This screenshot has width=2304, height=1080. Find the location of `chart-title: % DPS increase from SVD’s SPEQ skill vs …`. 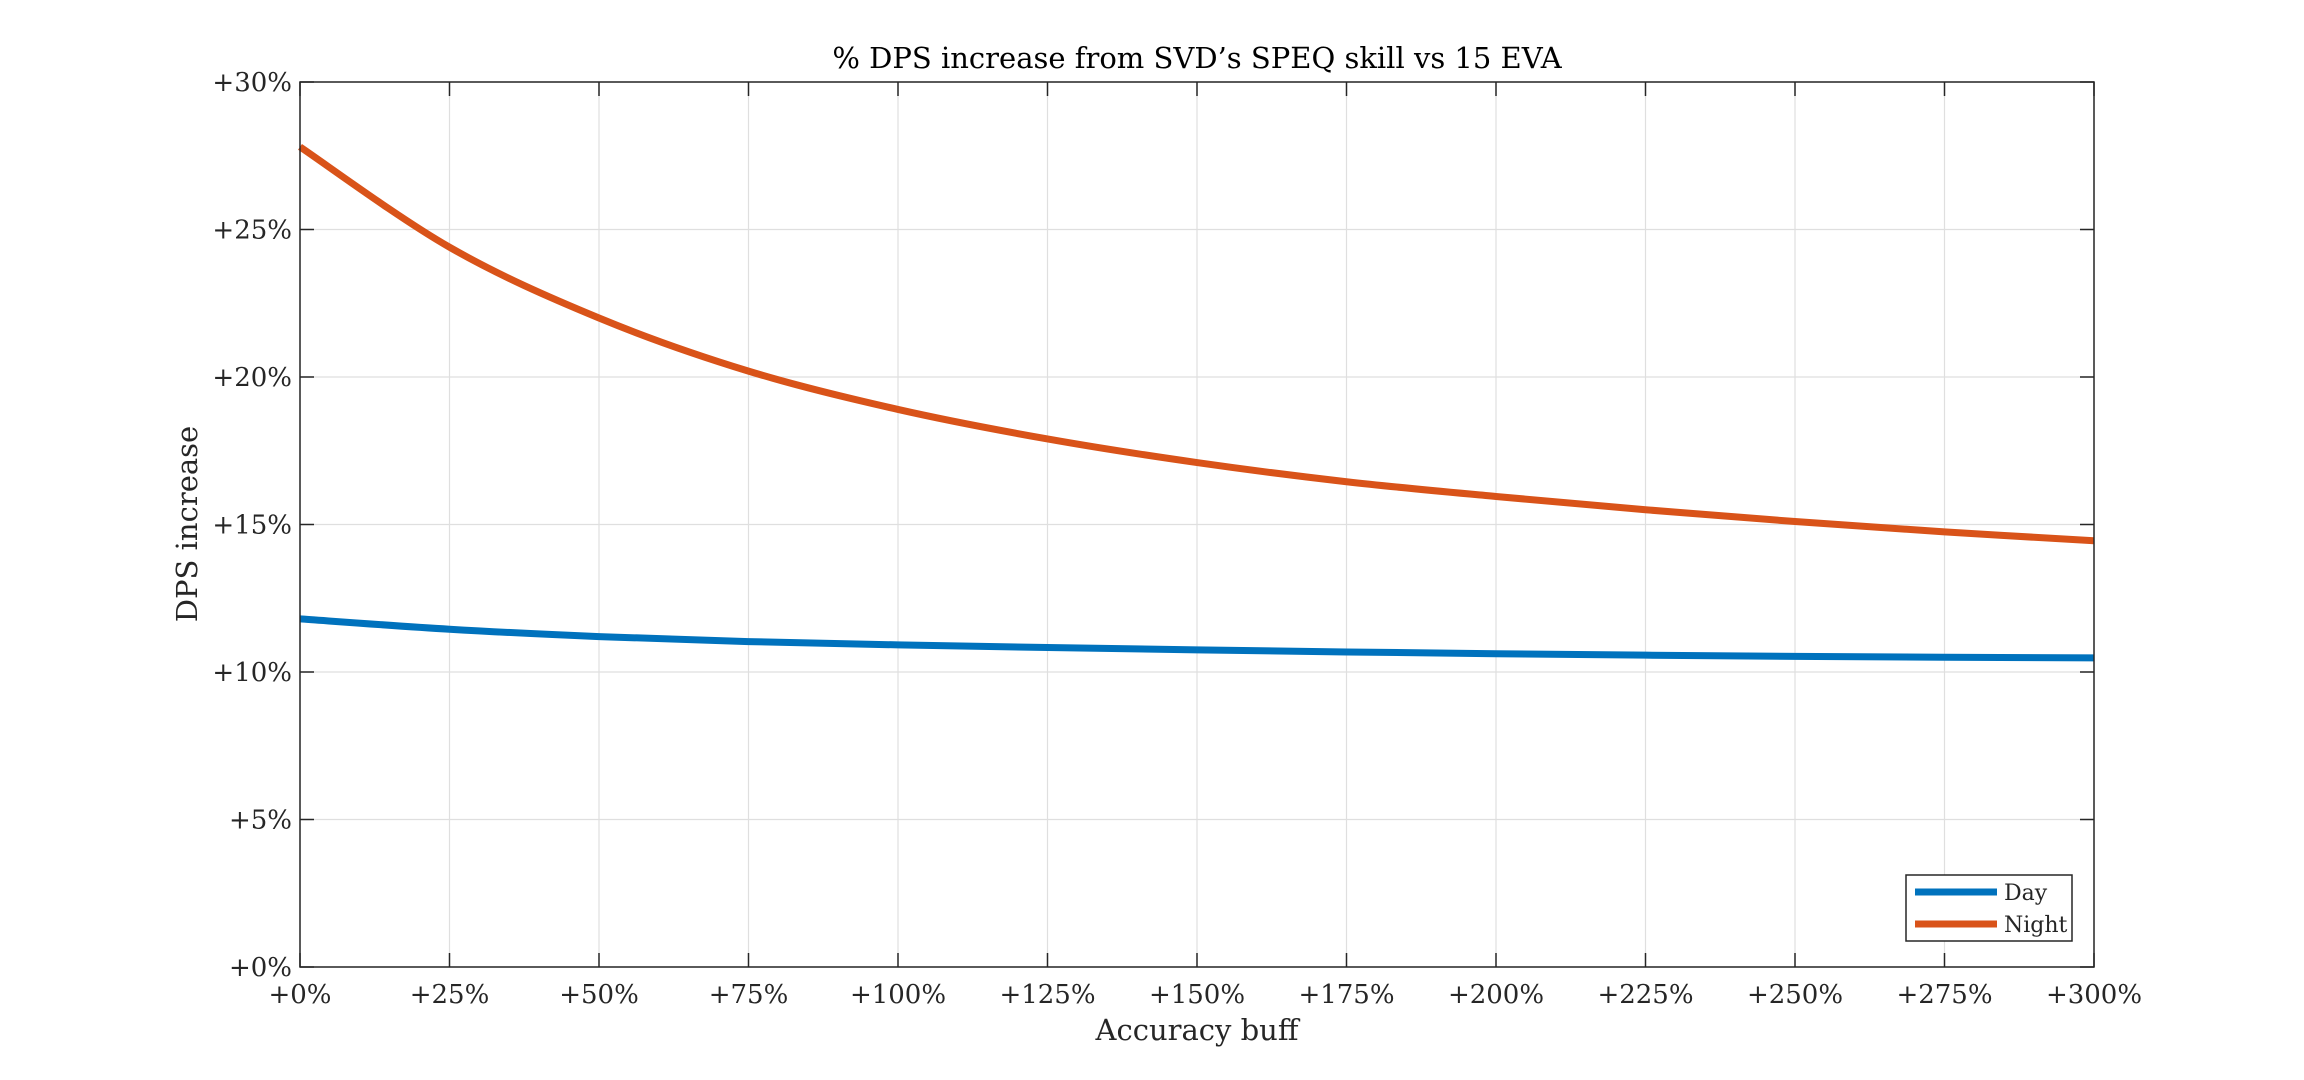

chart-title: % DPS increase from SVD’s SPEQ skill vs … is located at coordinates (1197, 58).